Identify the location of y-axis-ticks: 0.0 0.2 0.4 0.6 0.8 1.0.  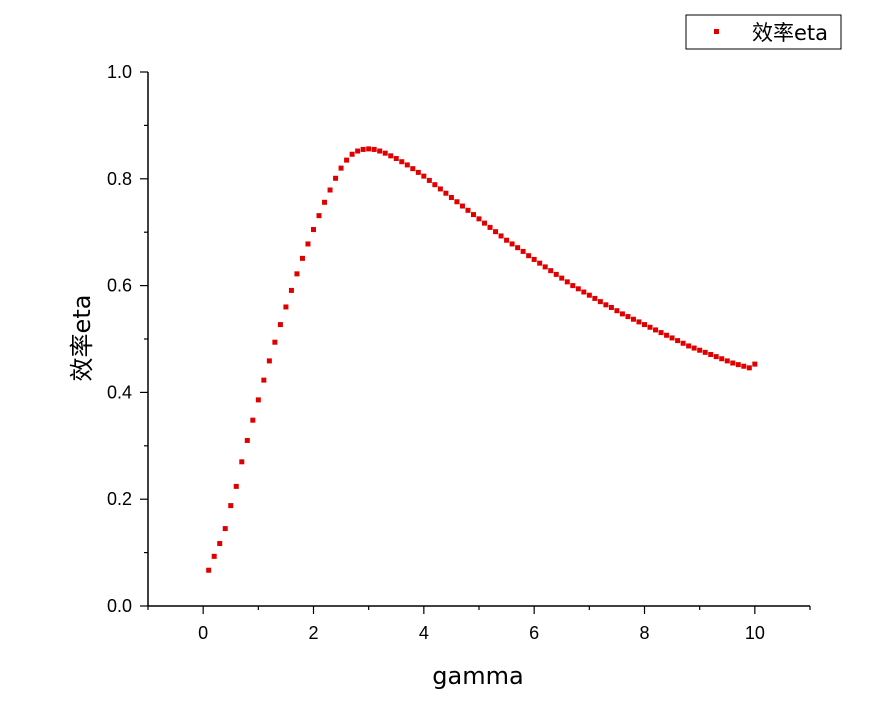
(127, 339).